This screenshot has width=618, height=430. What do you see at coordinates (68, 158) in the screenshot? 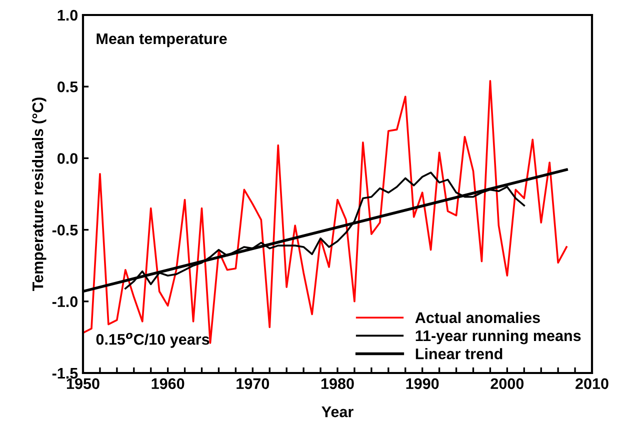
I see `y-tick-label: 0.0` at bounding box center [68, 158].